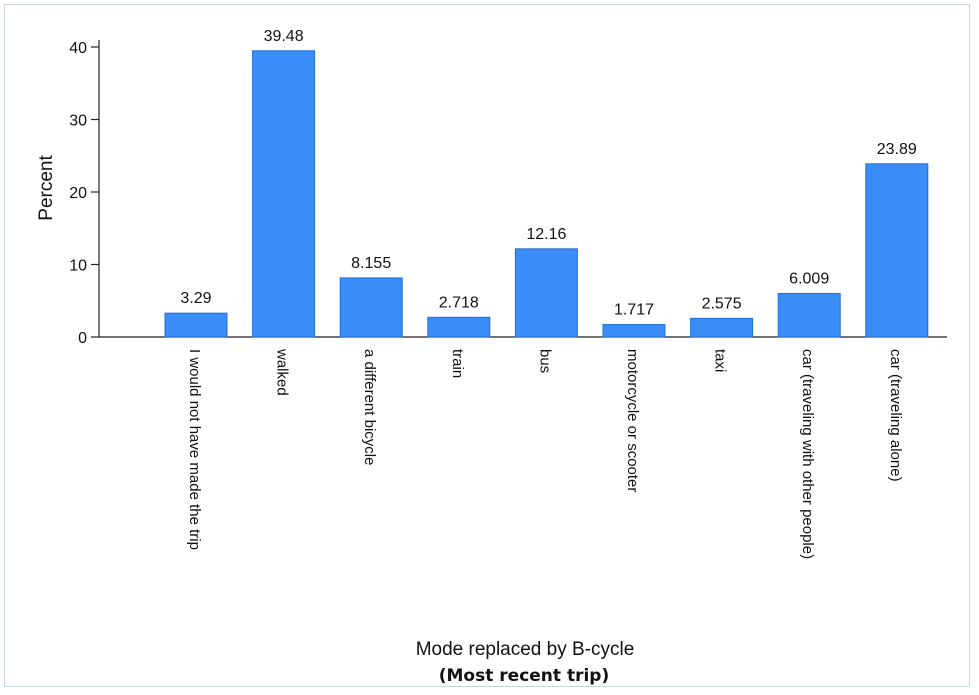  I want to click on y-tick-label: 30, so click(78, 121).